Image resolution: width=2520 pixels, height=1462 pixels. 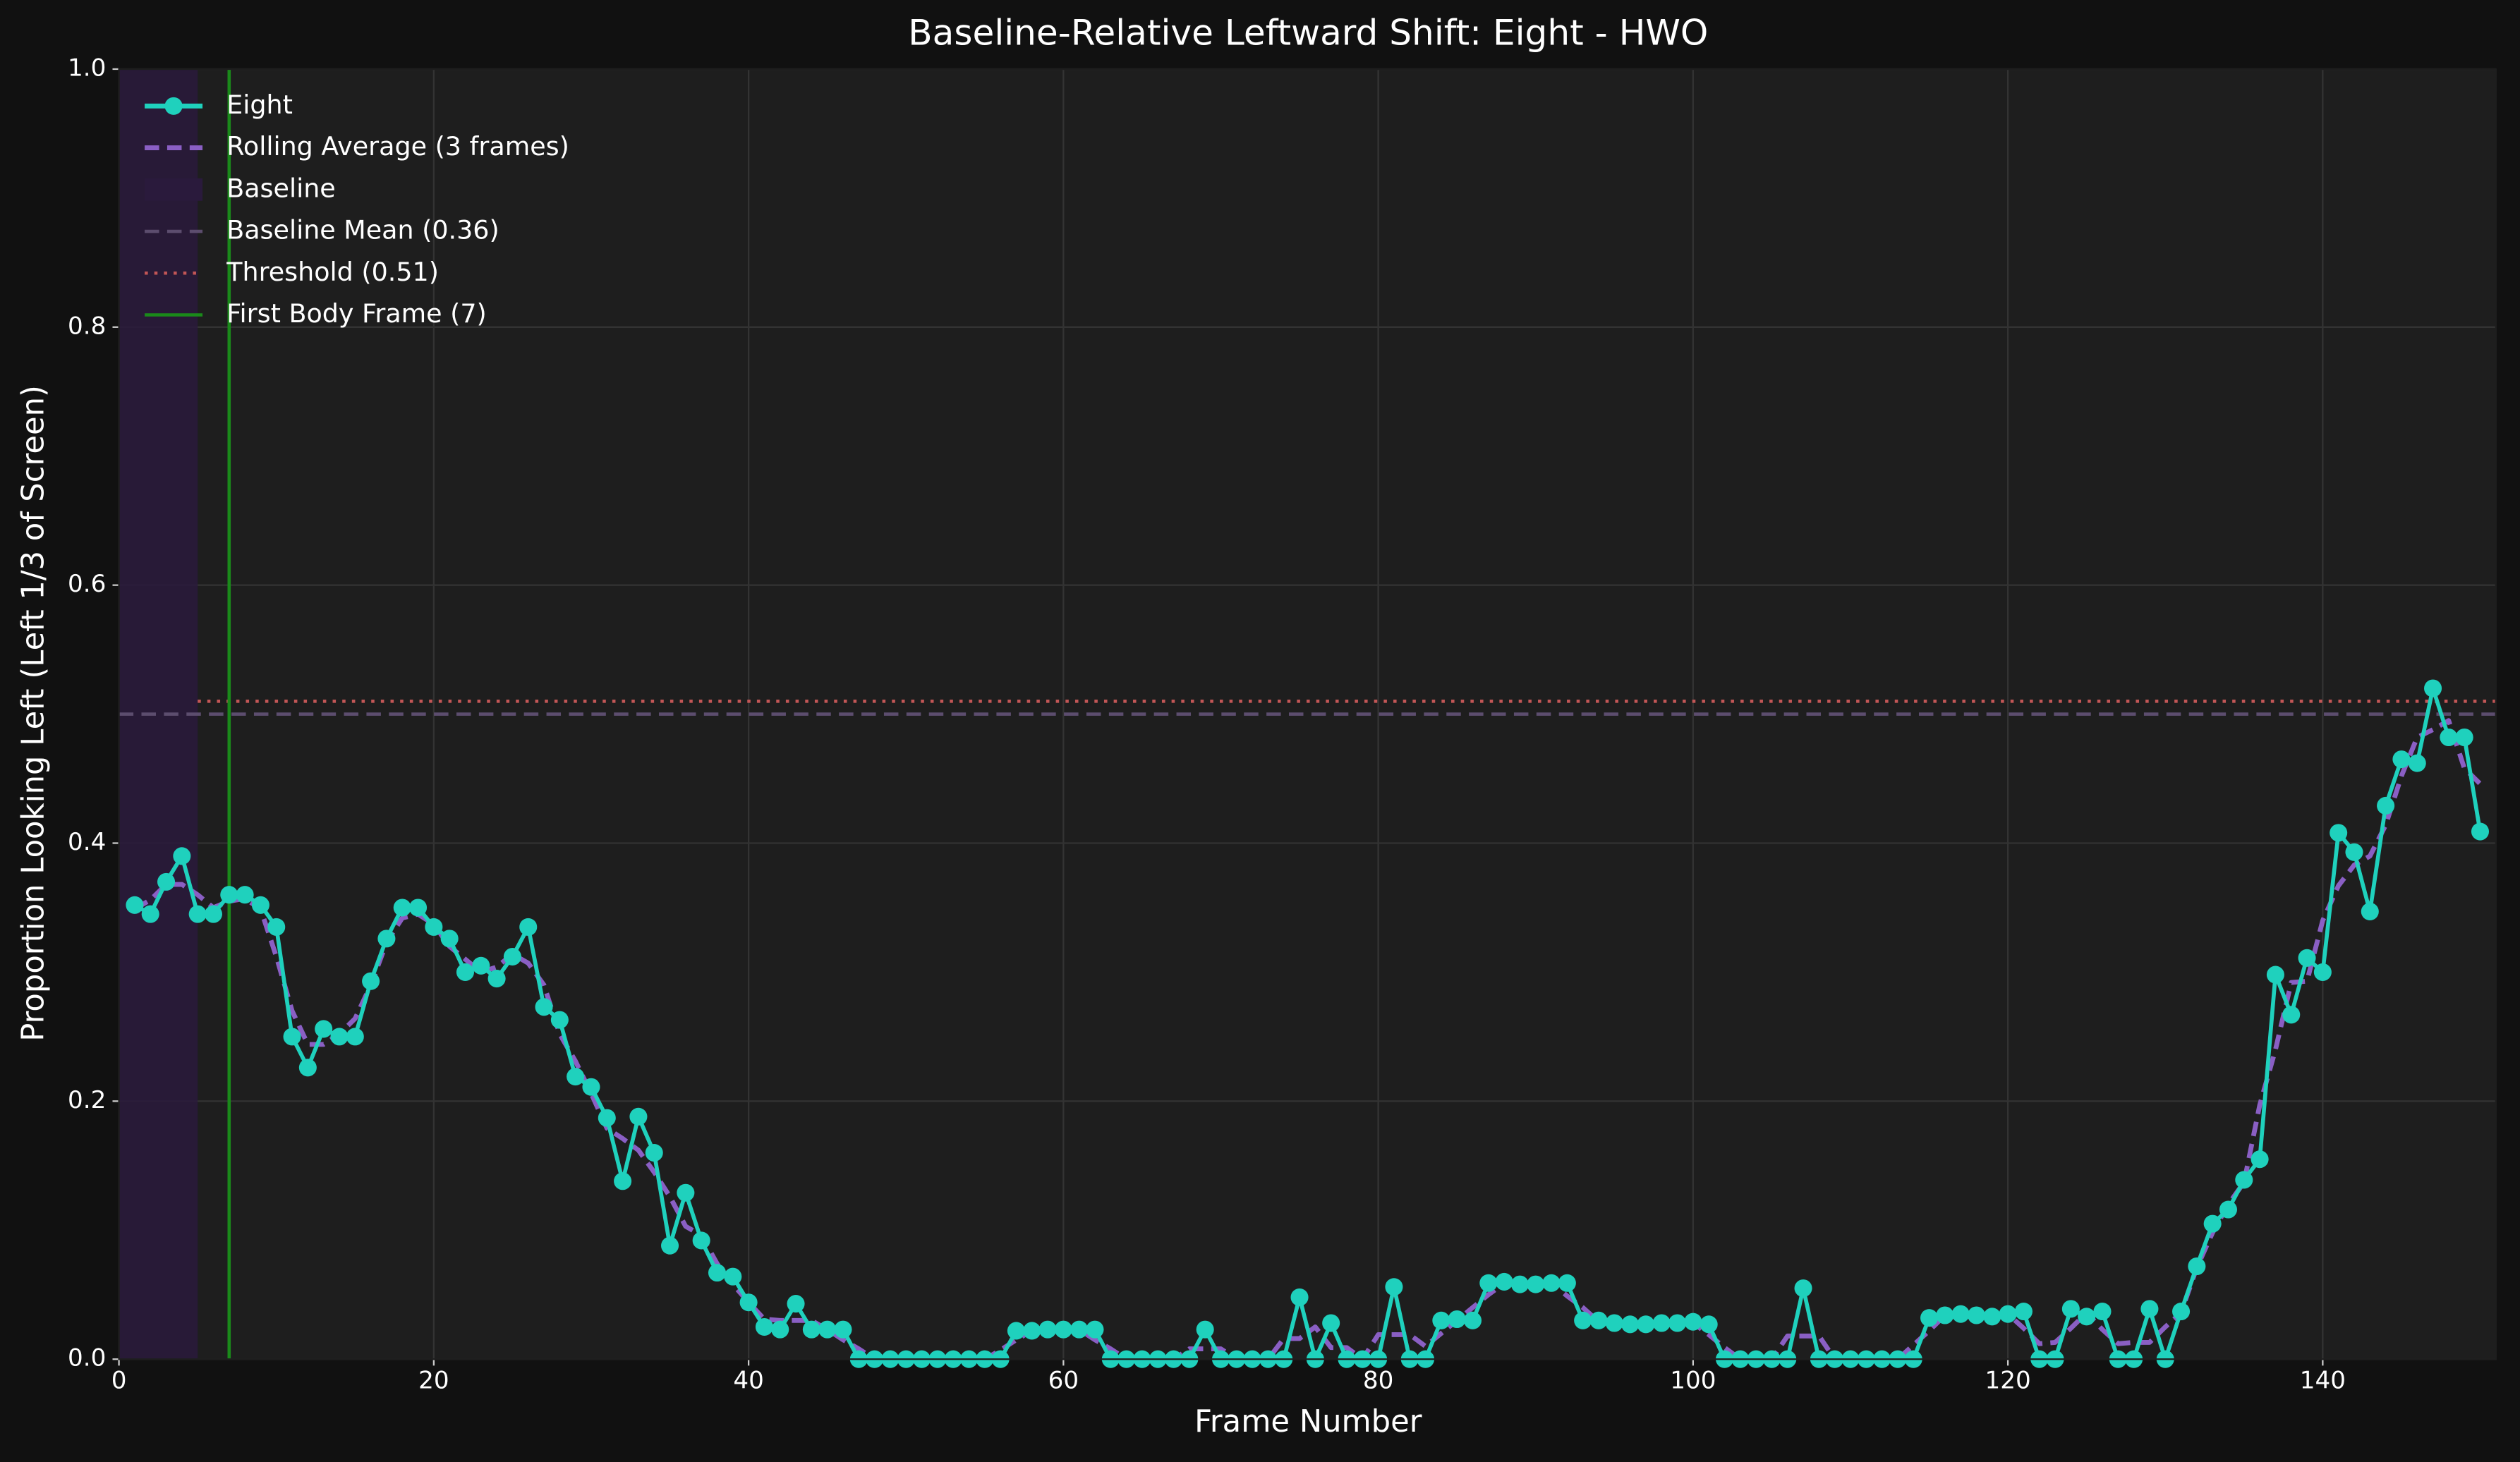 What do you see at coordinates (433, 1381) in the screenshot?
I see `x-tick-label: 20` at bounding box center [433, 1381].